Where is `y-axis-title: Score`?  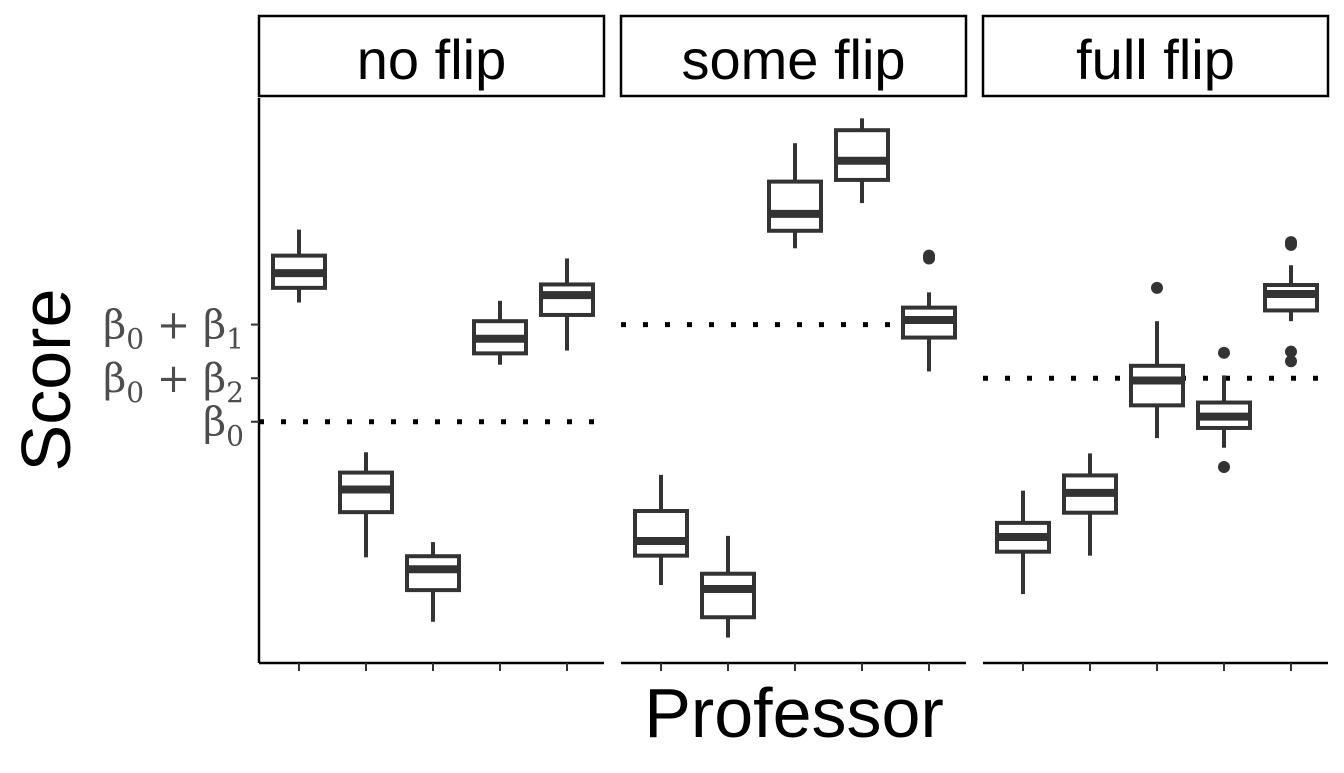
y-axis-title: Score is located at coordinates (46, 380).